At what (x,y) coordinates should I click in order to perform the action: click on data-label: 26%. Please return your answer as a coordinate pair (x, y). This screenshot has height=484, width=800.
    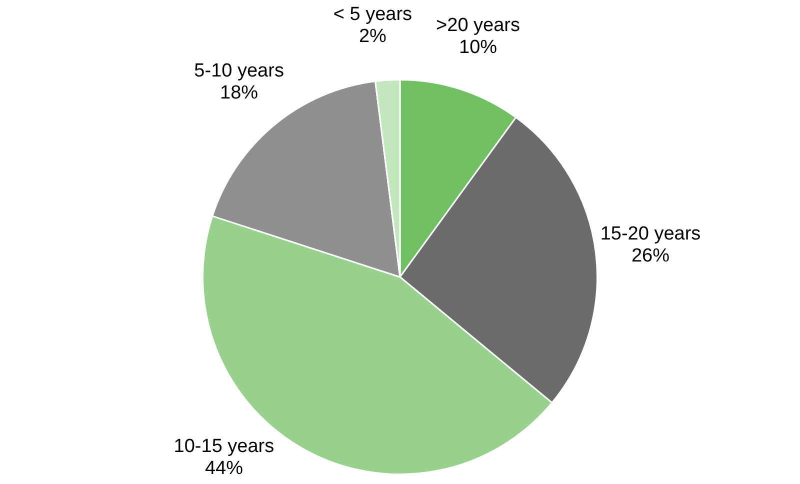
    Looking at the image, I should click on (650, 256).